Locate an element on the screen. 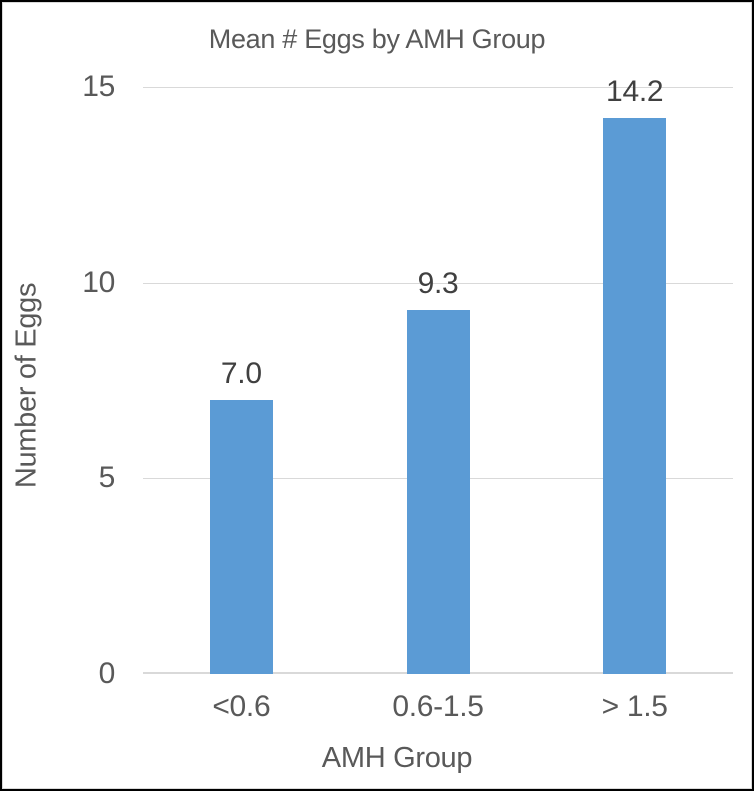 The image size is (754, 791). y-tick-label: 10 is located at coordinates (98, 282).